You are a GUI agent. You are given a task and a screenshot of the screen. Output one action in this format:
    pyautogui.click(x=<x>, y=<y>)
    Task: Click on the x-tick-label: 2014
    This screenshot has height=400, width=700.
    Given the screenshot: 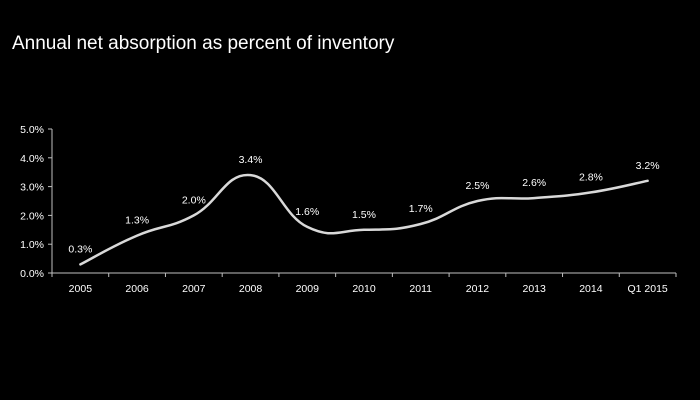 What is the action you would take?
    pyautogui.click(x=591, y=289)
    